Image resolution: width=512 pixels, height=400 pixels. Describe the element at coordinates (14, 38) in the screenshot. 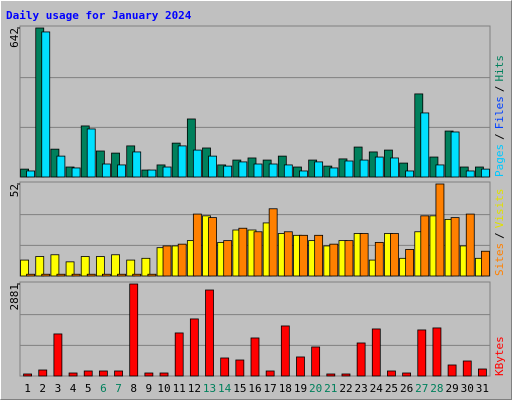

I see `y-tick-label: 642` at that location.